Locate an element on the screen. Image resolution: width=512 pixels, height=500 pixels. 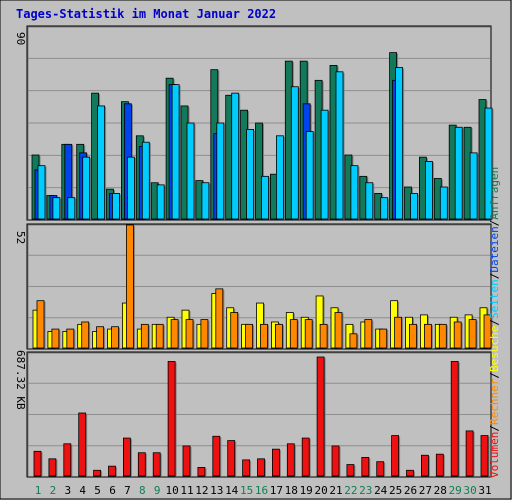
day-label: 5 is located at coordinates (97, 490).